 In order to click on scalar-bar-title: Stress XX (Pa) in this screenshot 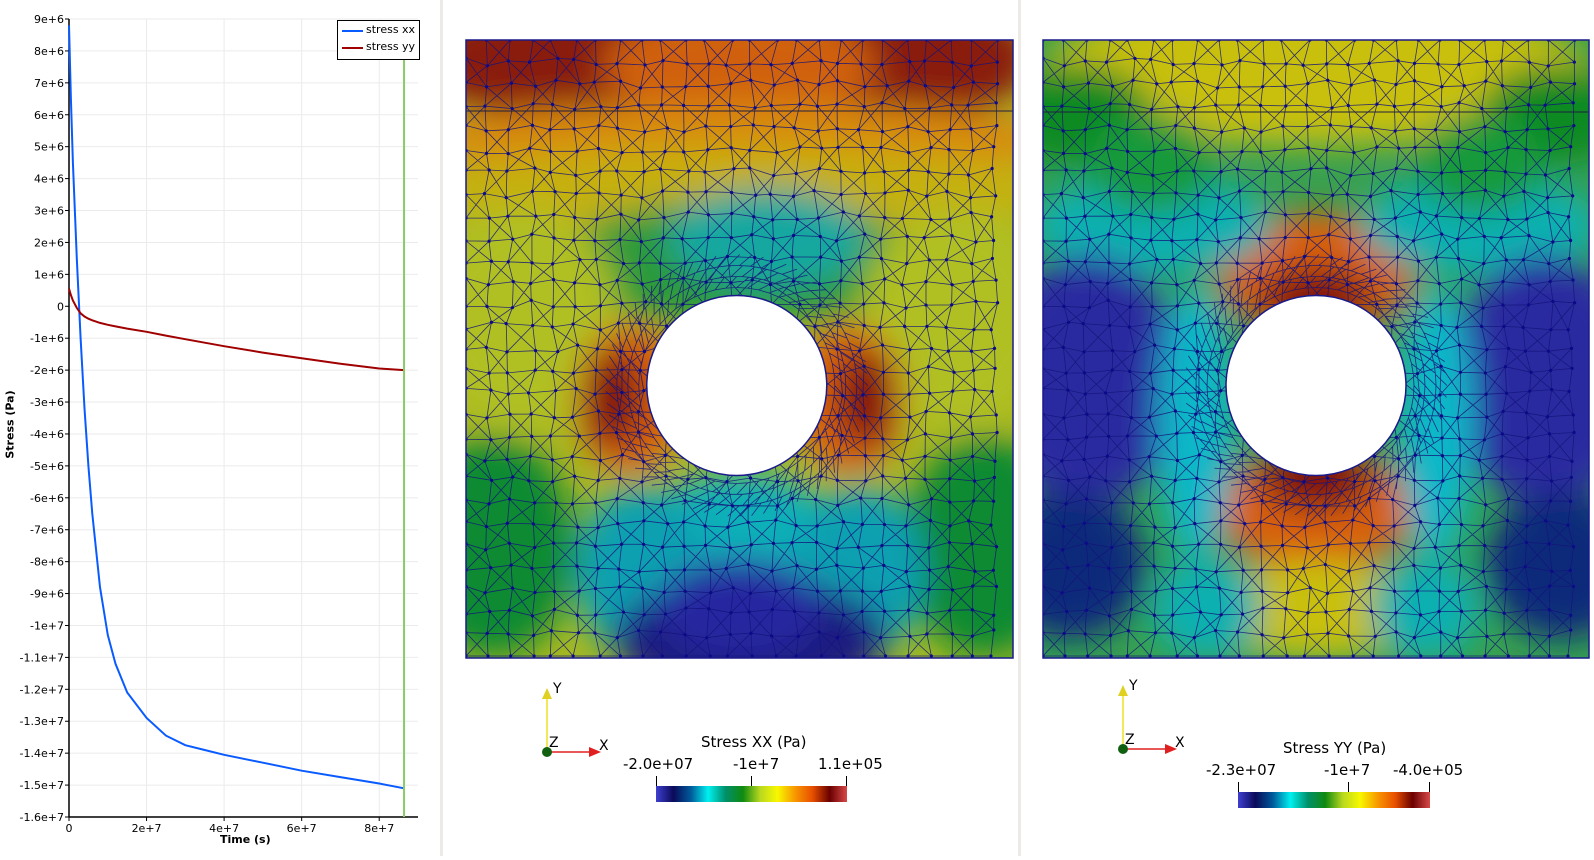, I will do `click(754, 742)`.